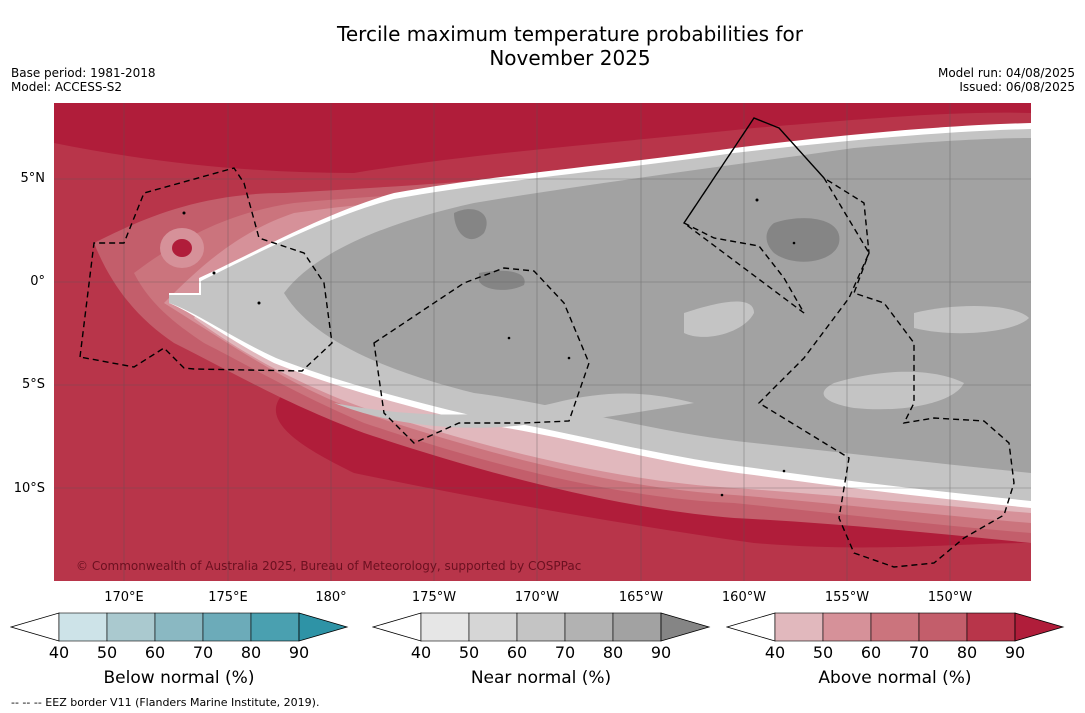 The width and height of the screenshot is (1085, 713). I want to click on eez-kiribati-gilberts, so click(206, 269).